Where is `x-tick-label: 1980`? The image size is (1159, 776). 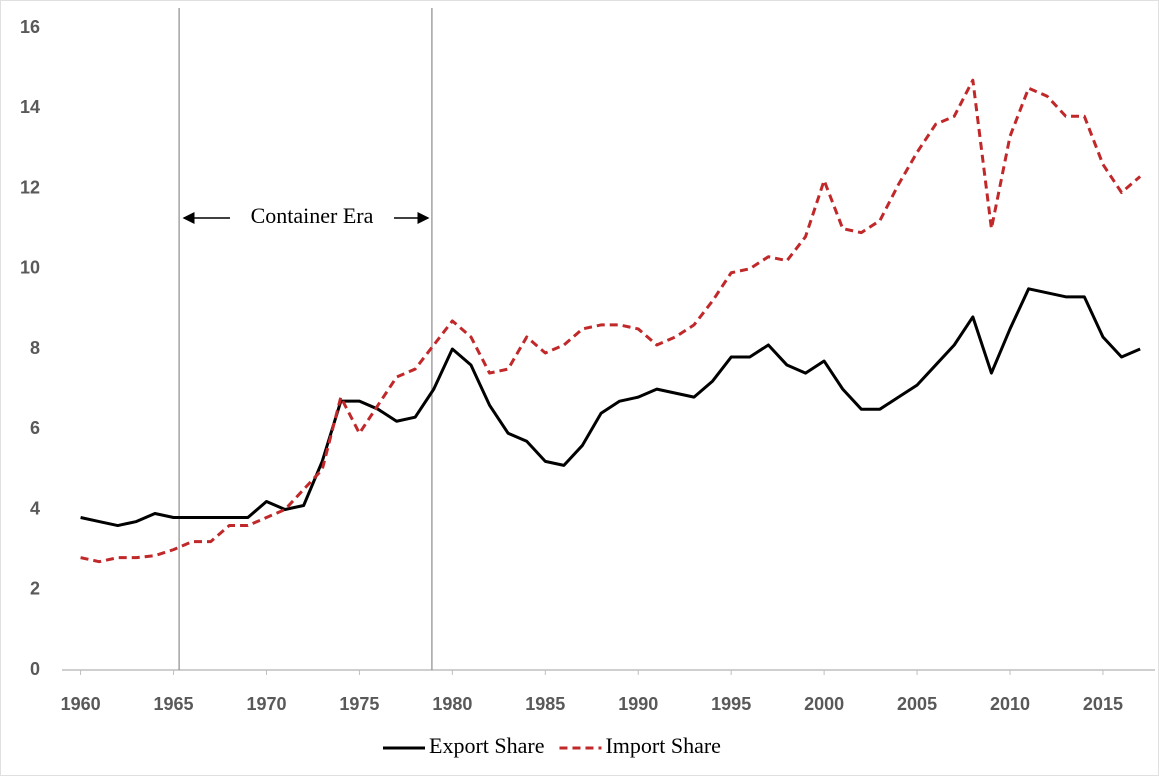 x-tick-label: 1980 is located at coordinates (452, 704).